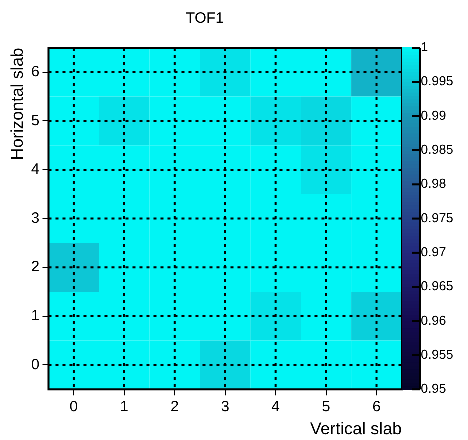 The image size is (468, 440). I want to click on color-bar-label: 0.975, so click(437, 218).